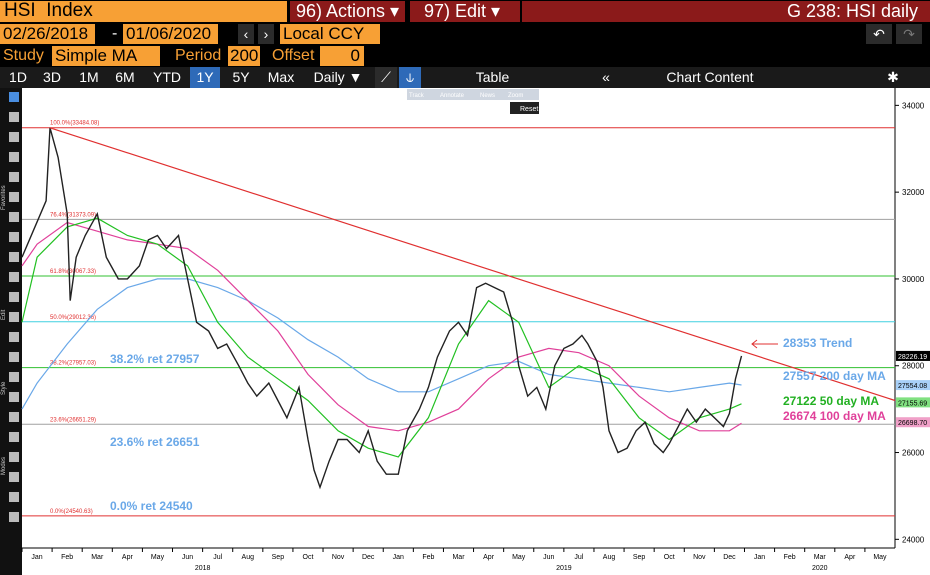 The image size is (930, 575). I want to click on overlay-tool: News, so click(487, 96).